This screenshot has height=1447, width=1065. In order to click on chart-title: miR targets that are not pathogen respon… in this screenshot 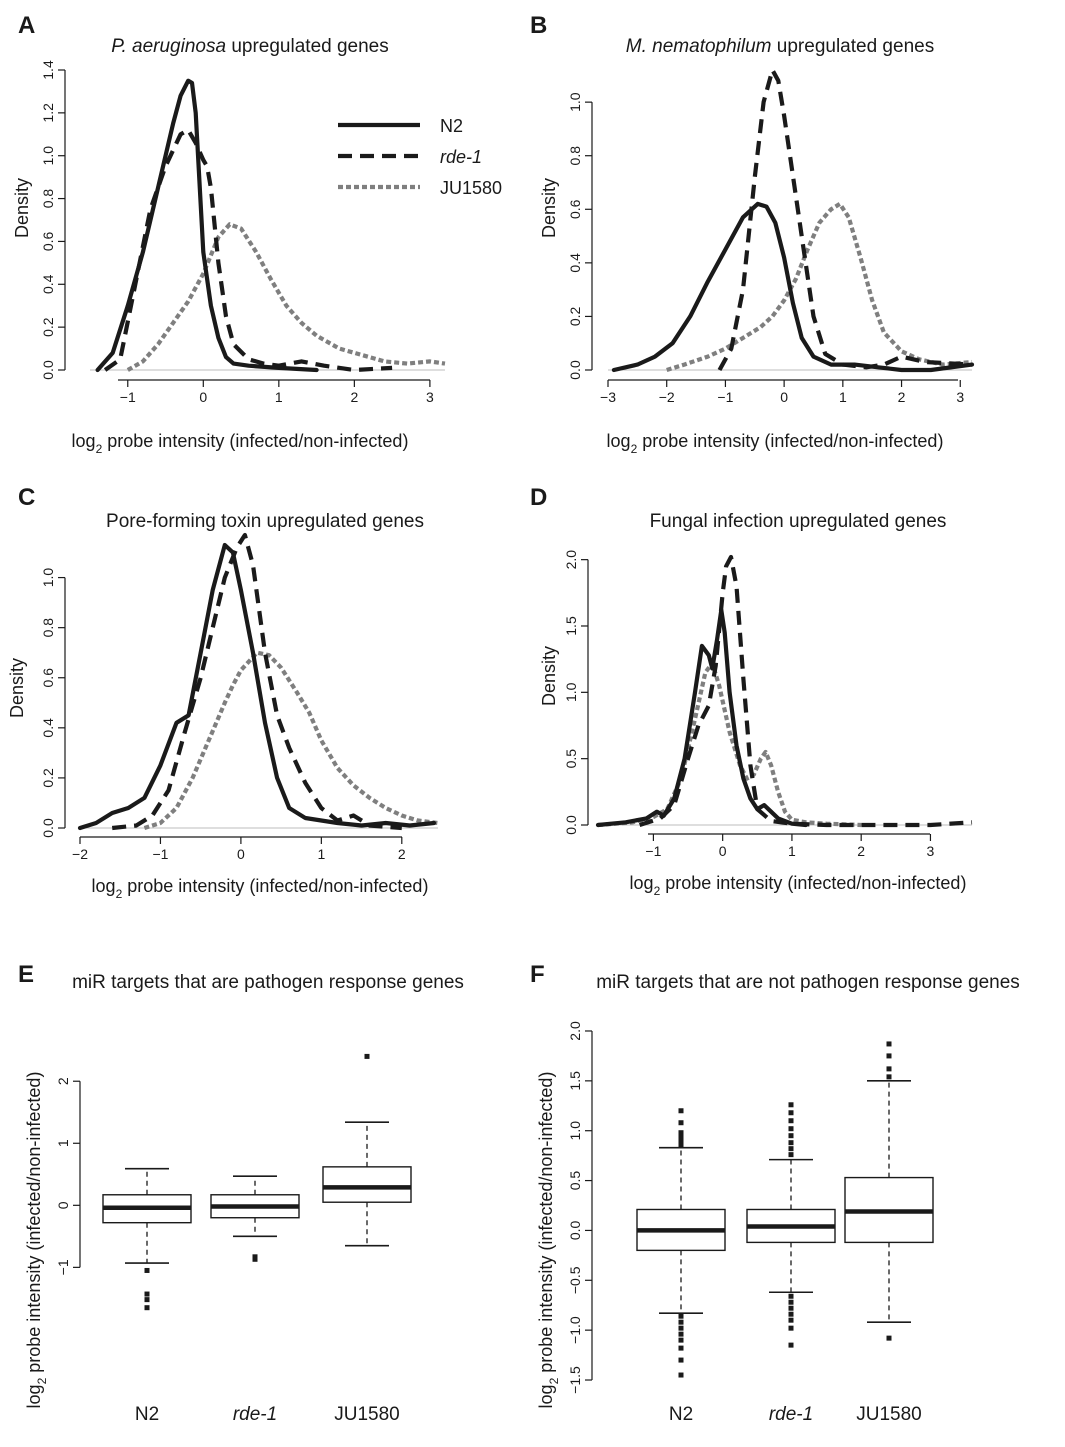, I will do `click(808, 982)`.